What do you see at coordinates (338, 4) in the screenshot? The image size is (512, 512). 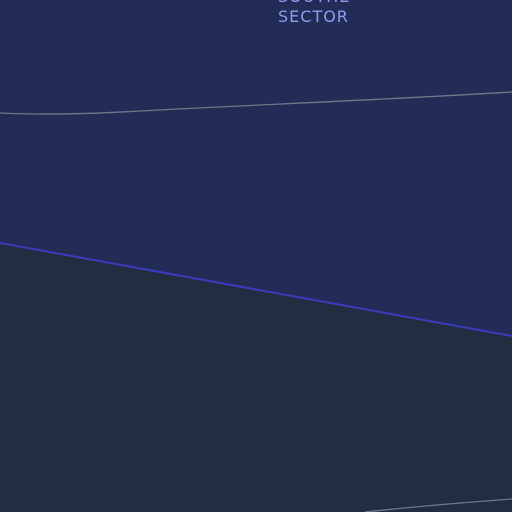 I see `sector-label-cut-off: SOUTHE` at bounding box center [338, 4].